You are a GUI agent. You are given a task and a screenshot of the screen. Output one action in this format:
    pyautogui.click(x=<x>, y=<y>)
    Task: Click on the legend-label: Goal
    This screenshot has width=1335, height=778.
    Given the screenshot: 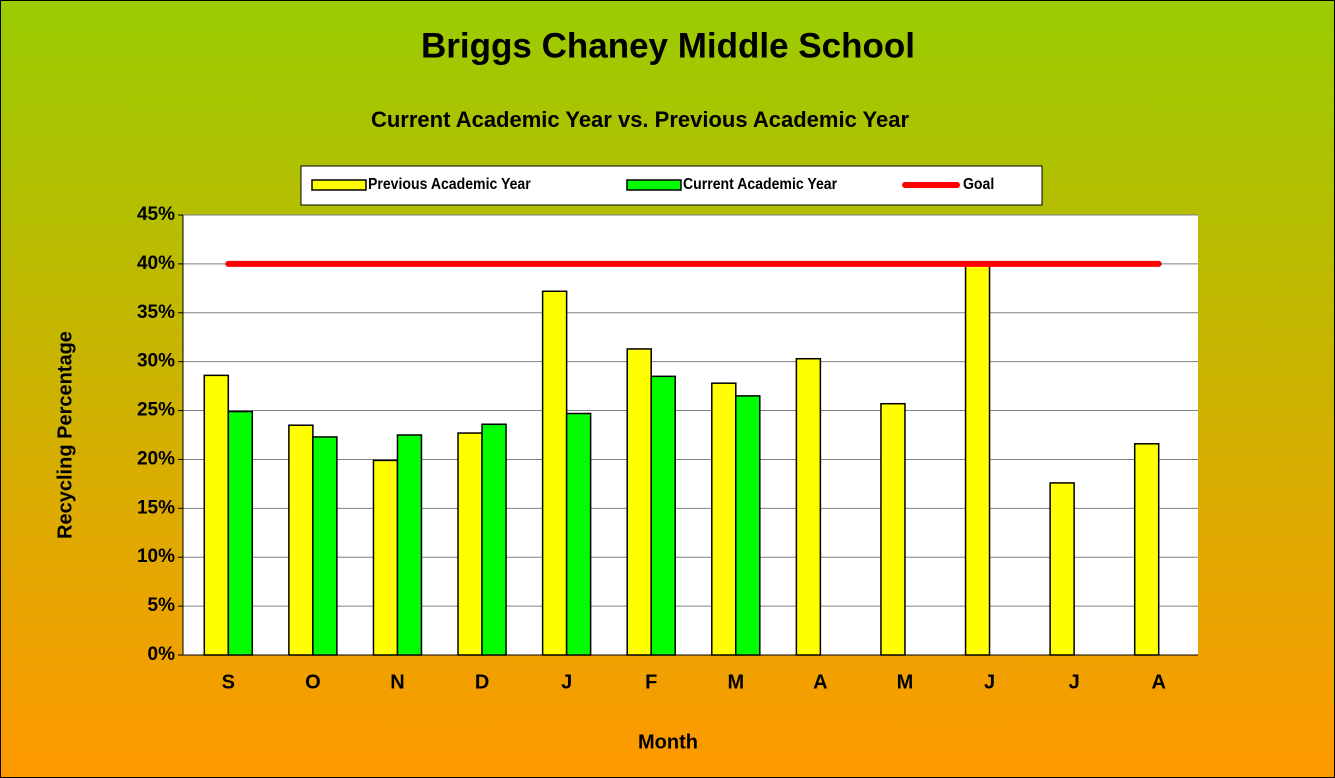 What is the action you would take?
    pyautogui.click(x=978, y=184)
    